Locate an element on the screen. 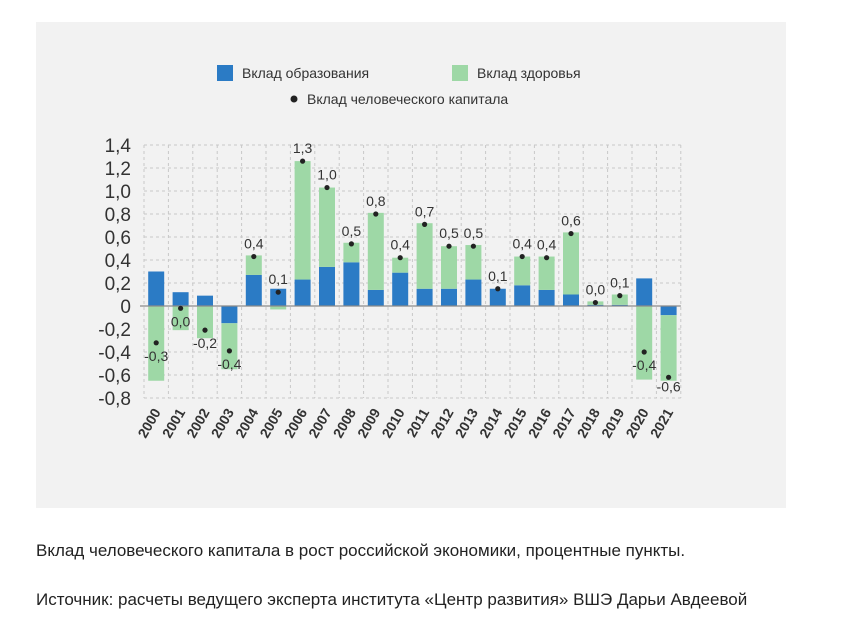 Image resolution: width=851 pixels, height=630 pixels. y-tick-label: -0,6 is located at coordinates (114, 376).